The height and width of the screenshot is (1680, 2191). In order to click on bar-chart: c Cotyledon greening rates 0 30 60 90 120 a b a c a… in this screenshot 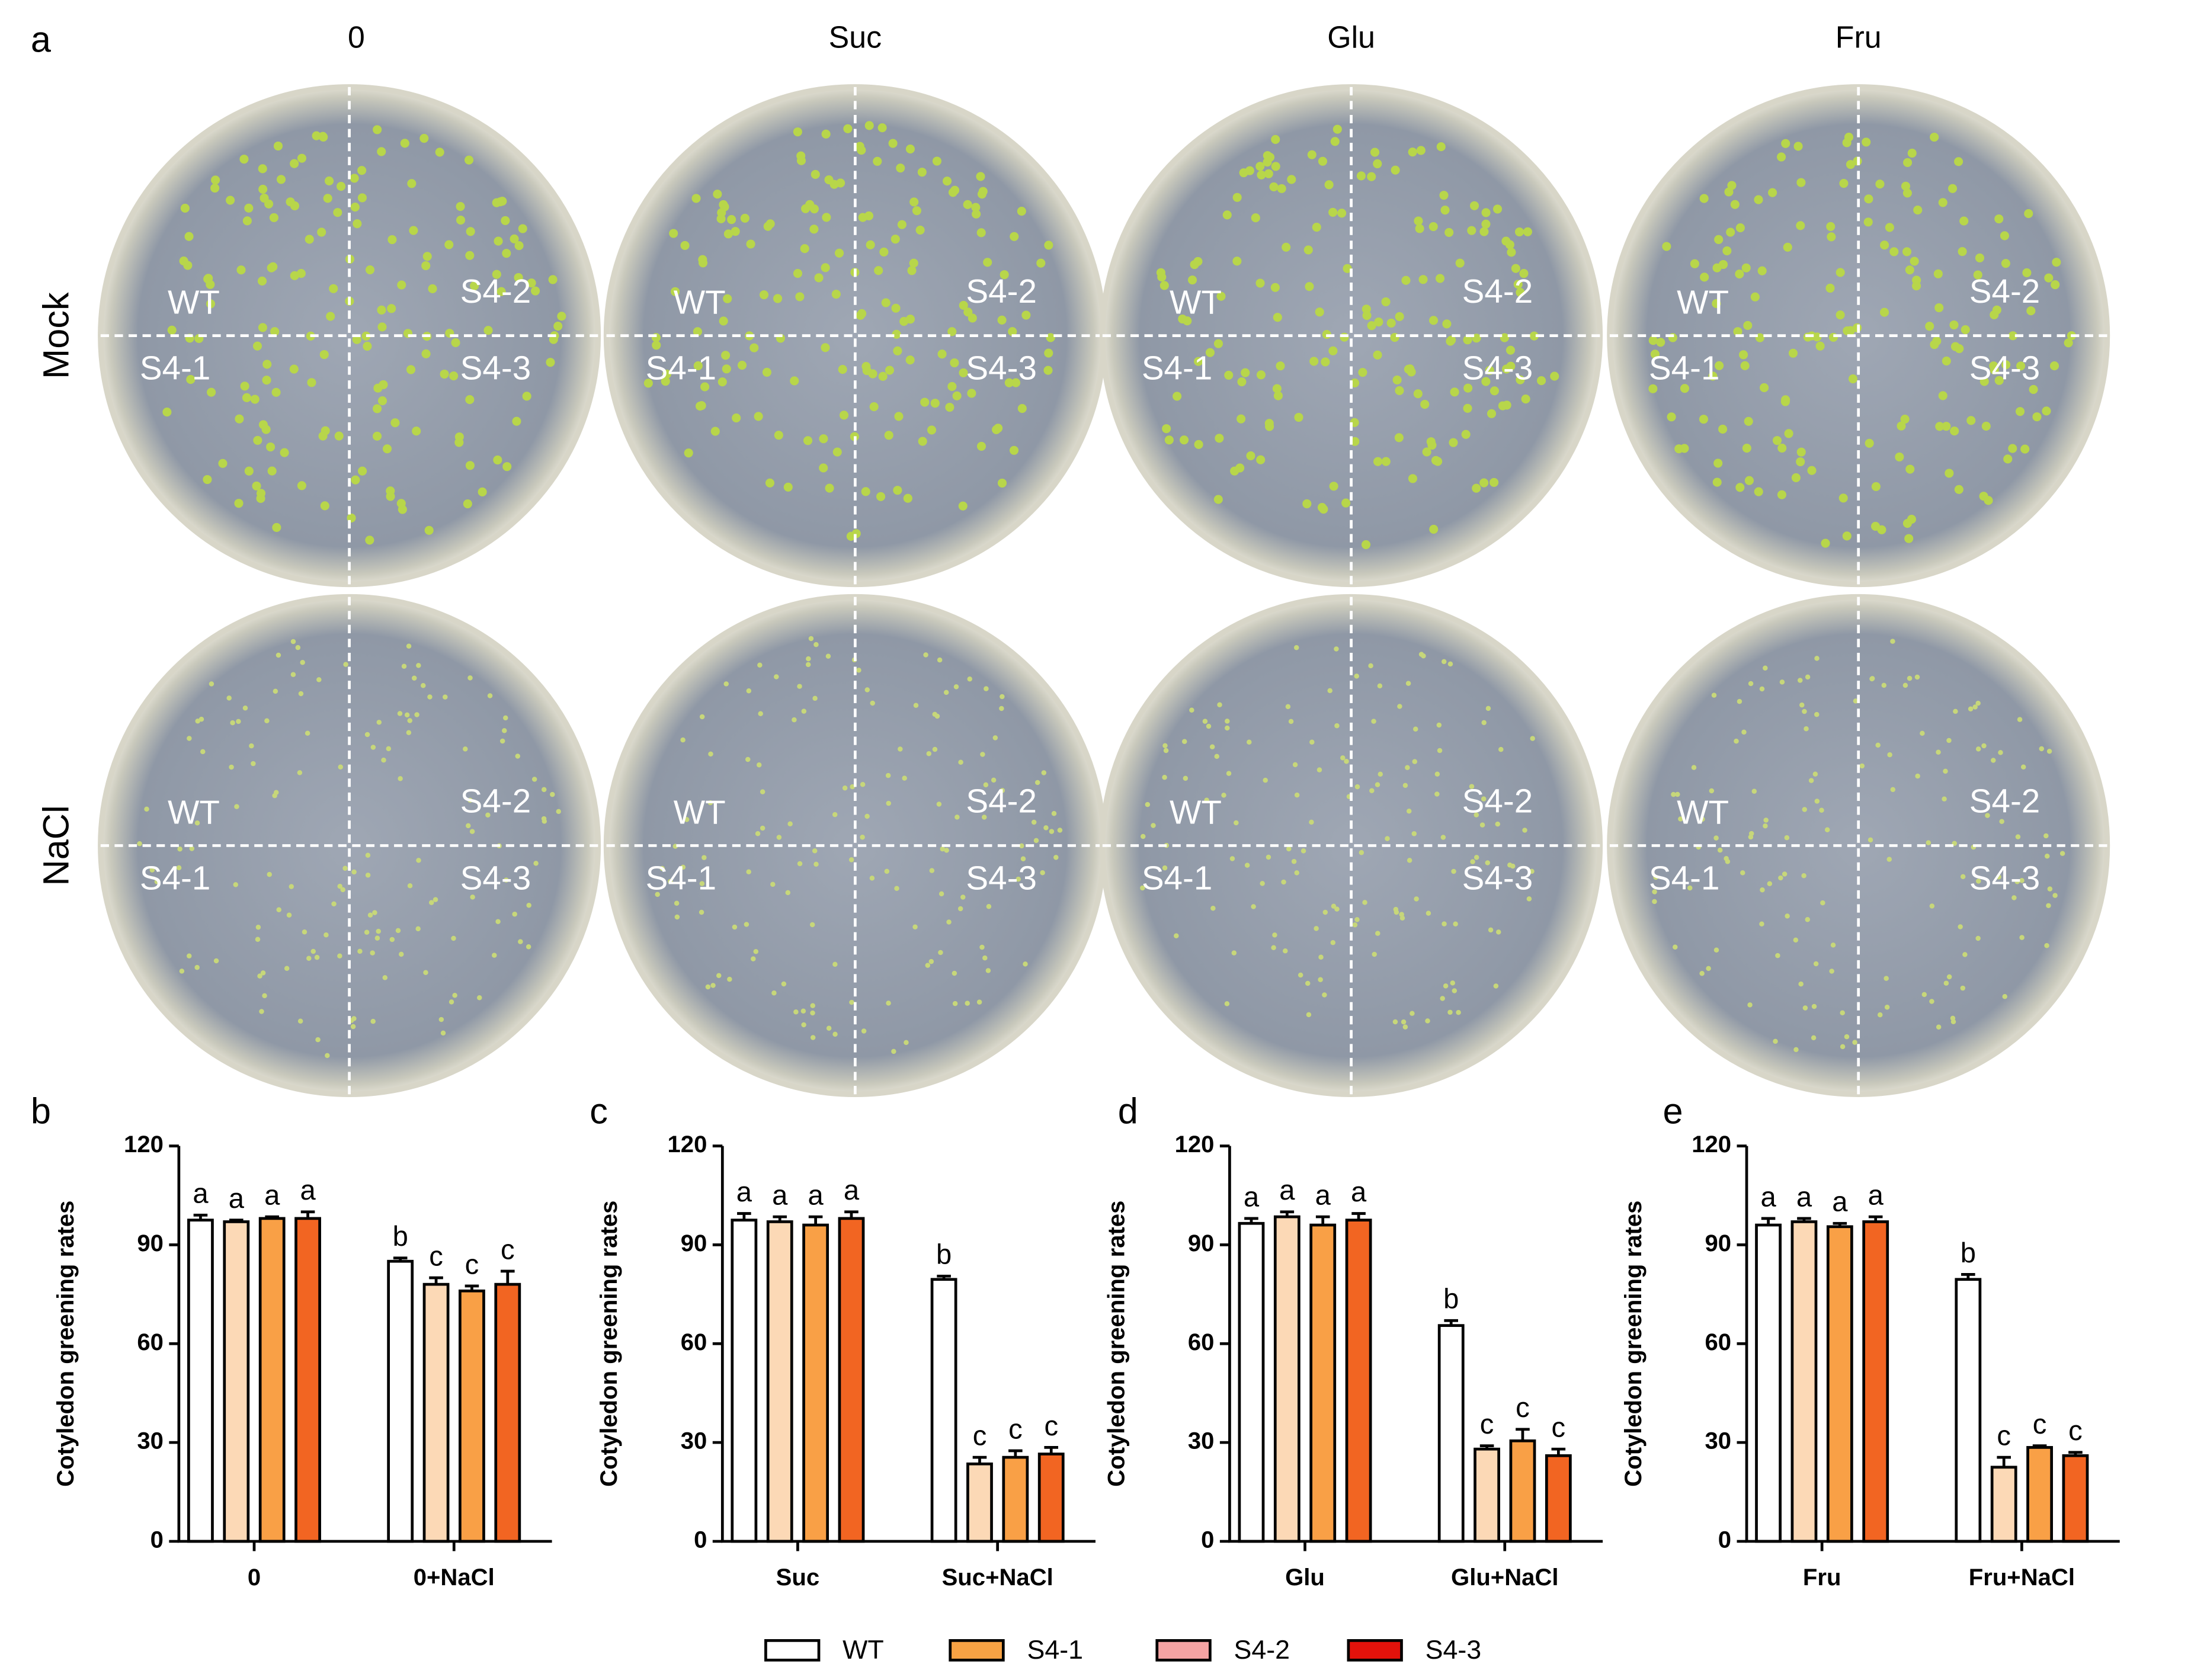, I will do `click(843, 1340)`.